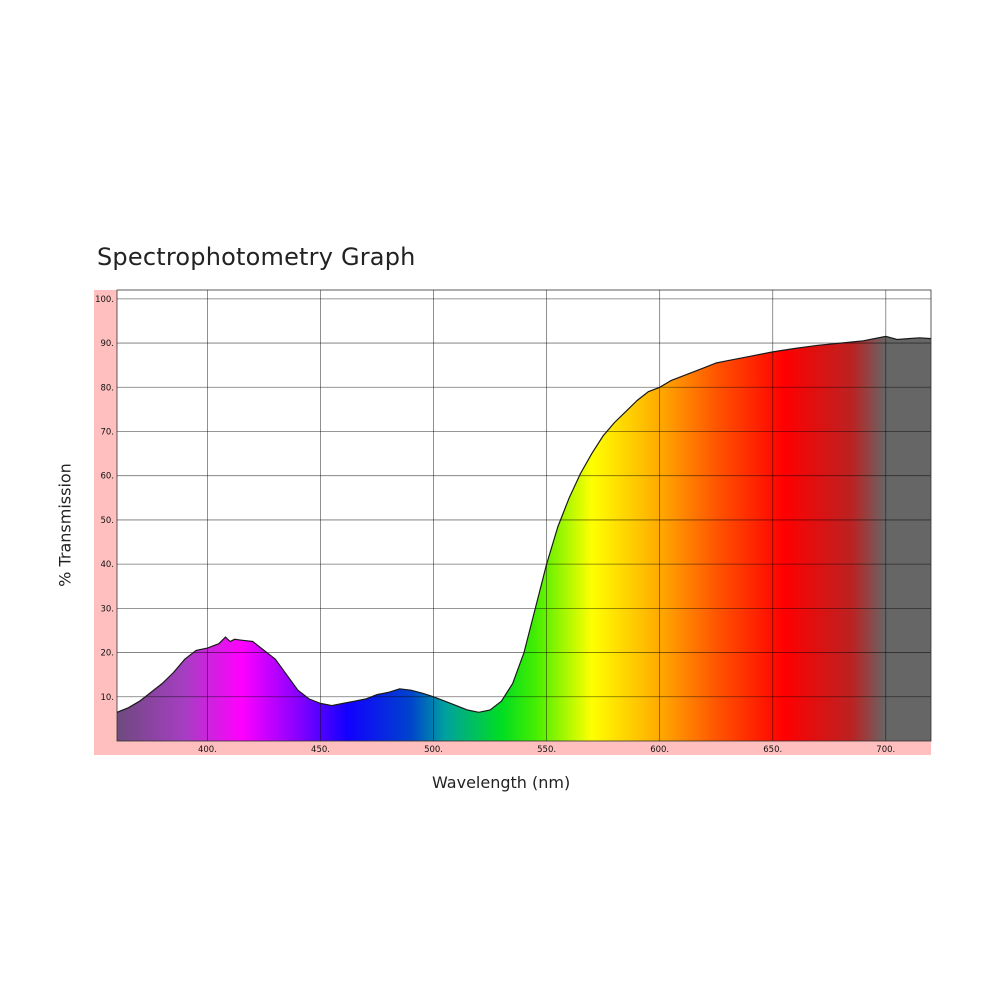  I want to click on x-tick-label: 400., so click(207, 750).